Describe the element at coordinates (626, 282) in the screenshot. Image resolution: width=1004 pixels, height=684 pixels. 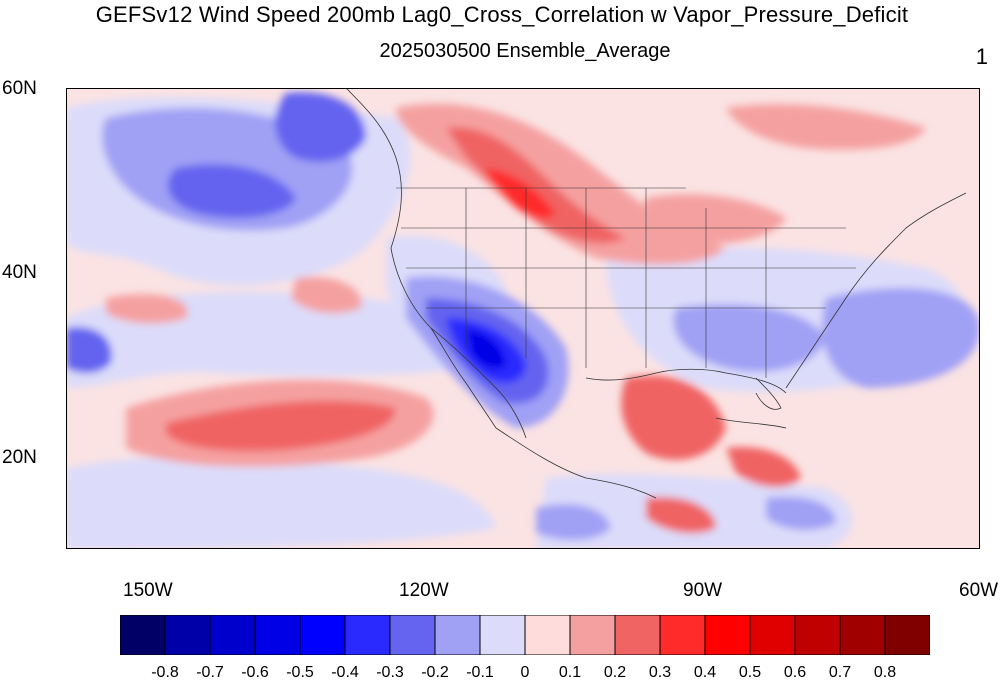
I see `state-borders` at that location.